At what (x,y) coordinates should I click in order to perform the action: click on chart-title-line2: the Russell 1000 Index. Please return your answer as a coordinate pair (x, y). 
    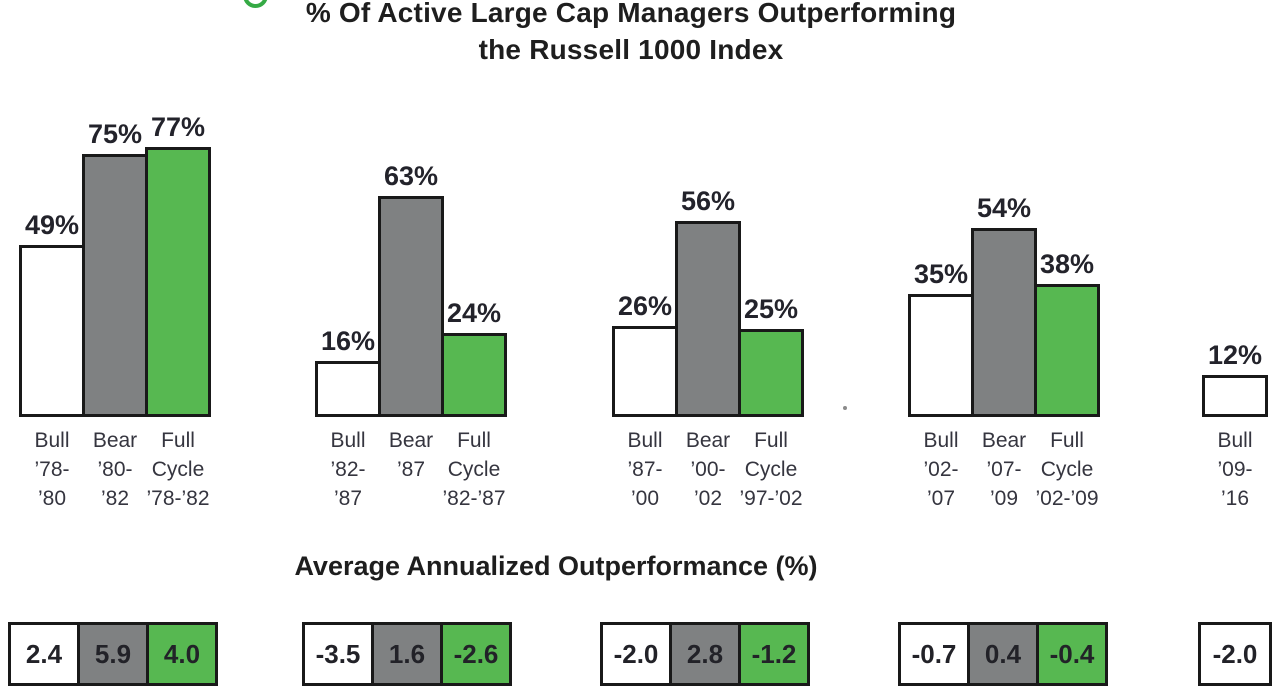
    Looking at the image, I should click on (631, 49).